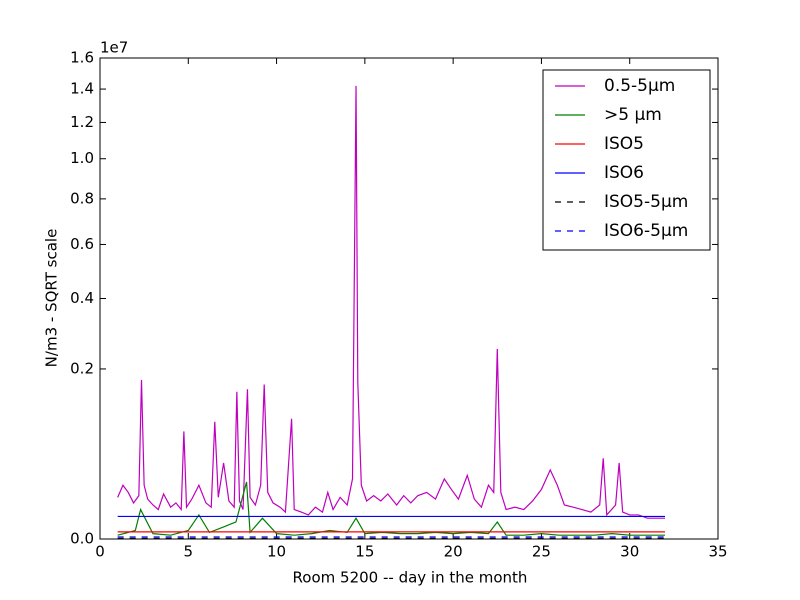  I want to click on legend-label: ISO6, so click(624, 173).